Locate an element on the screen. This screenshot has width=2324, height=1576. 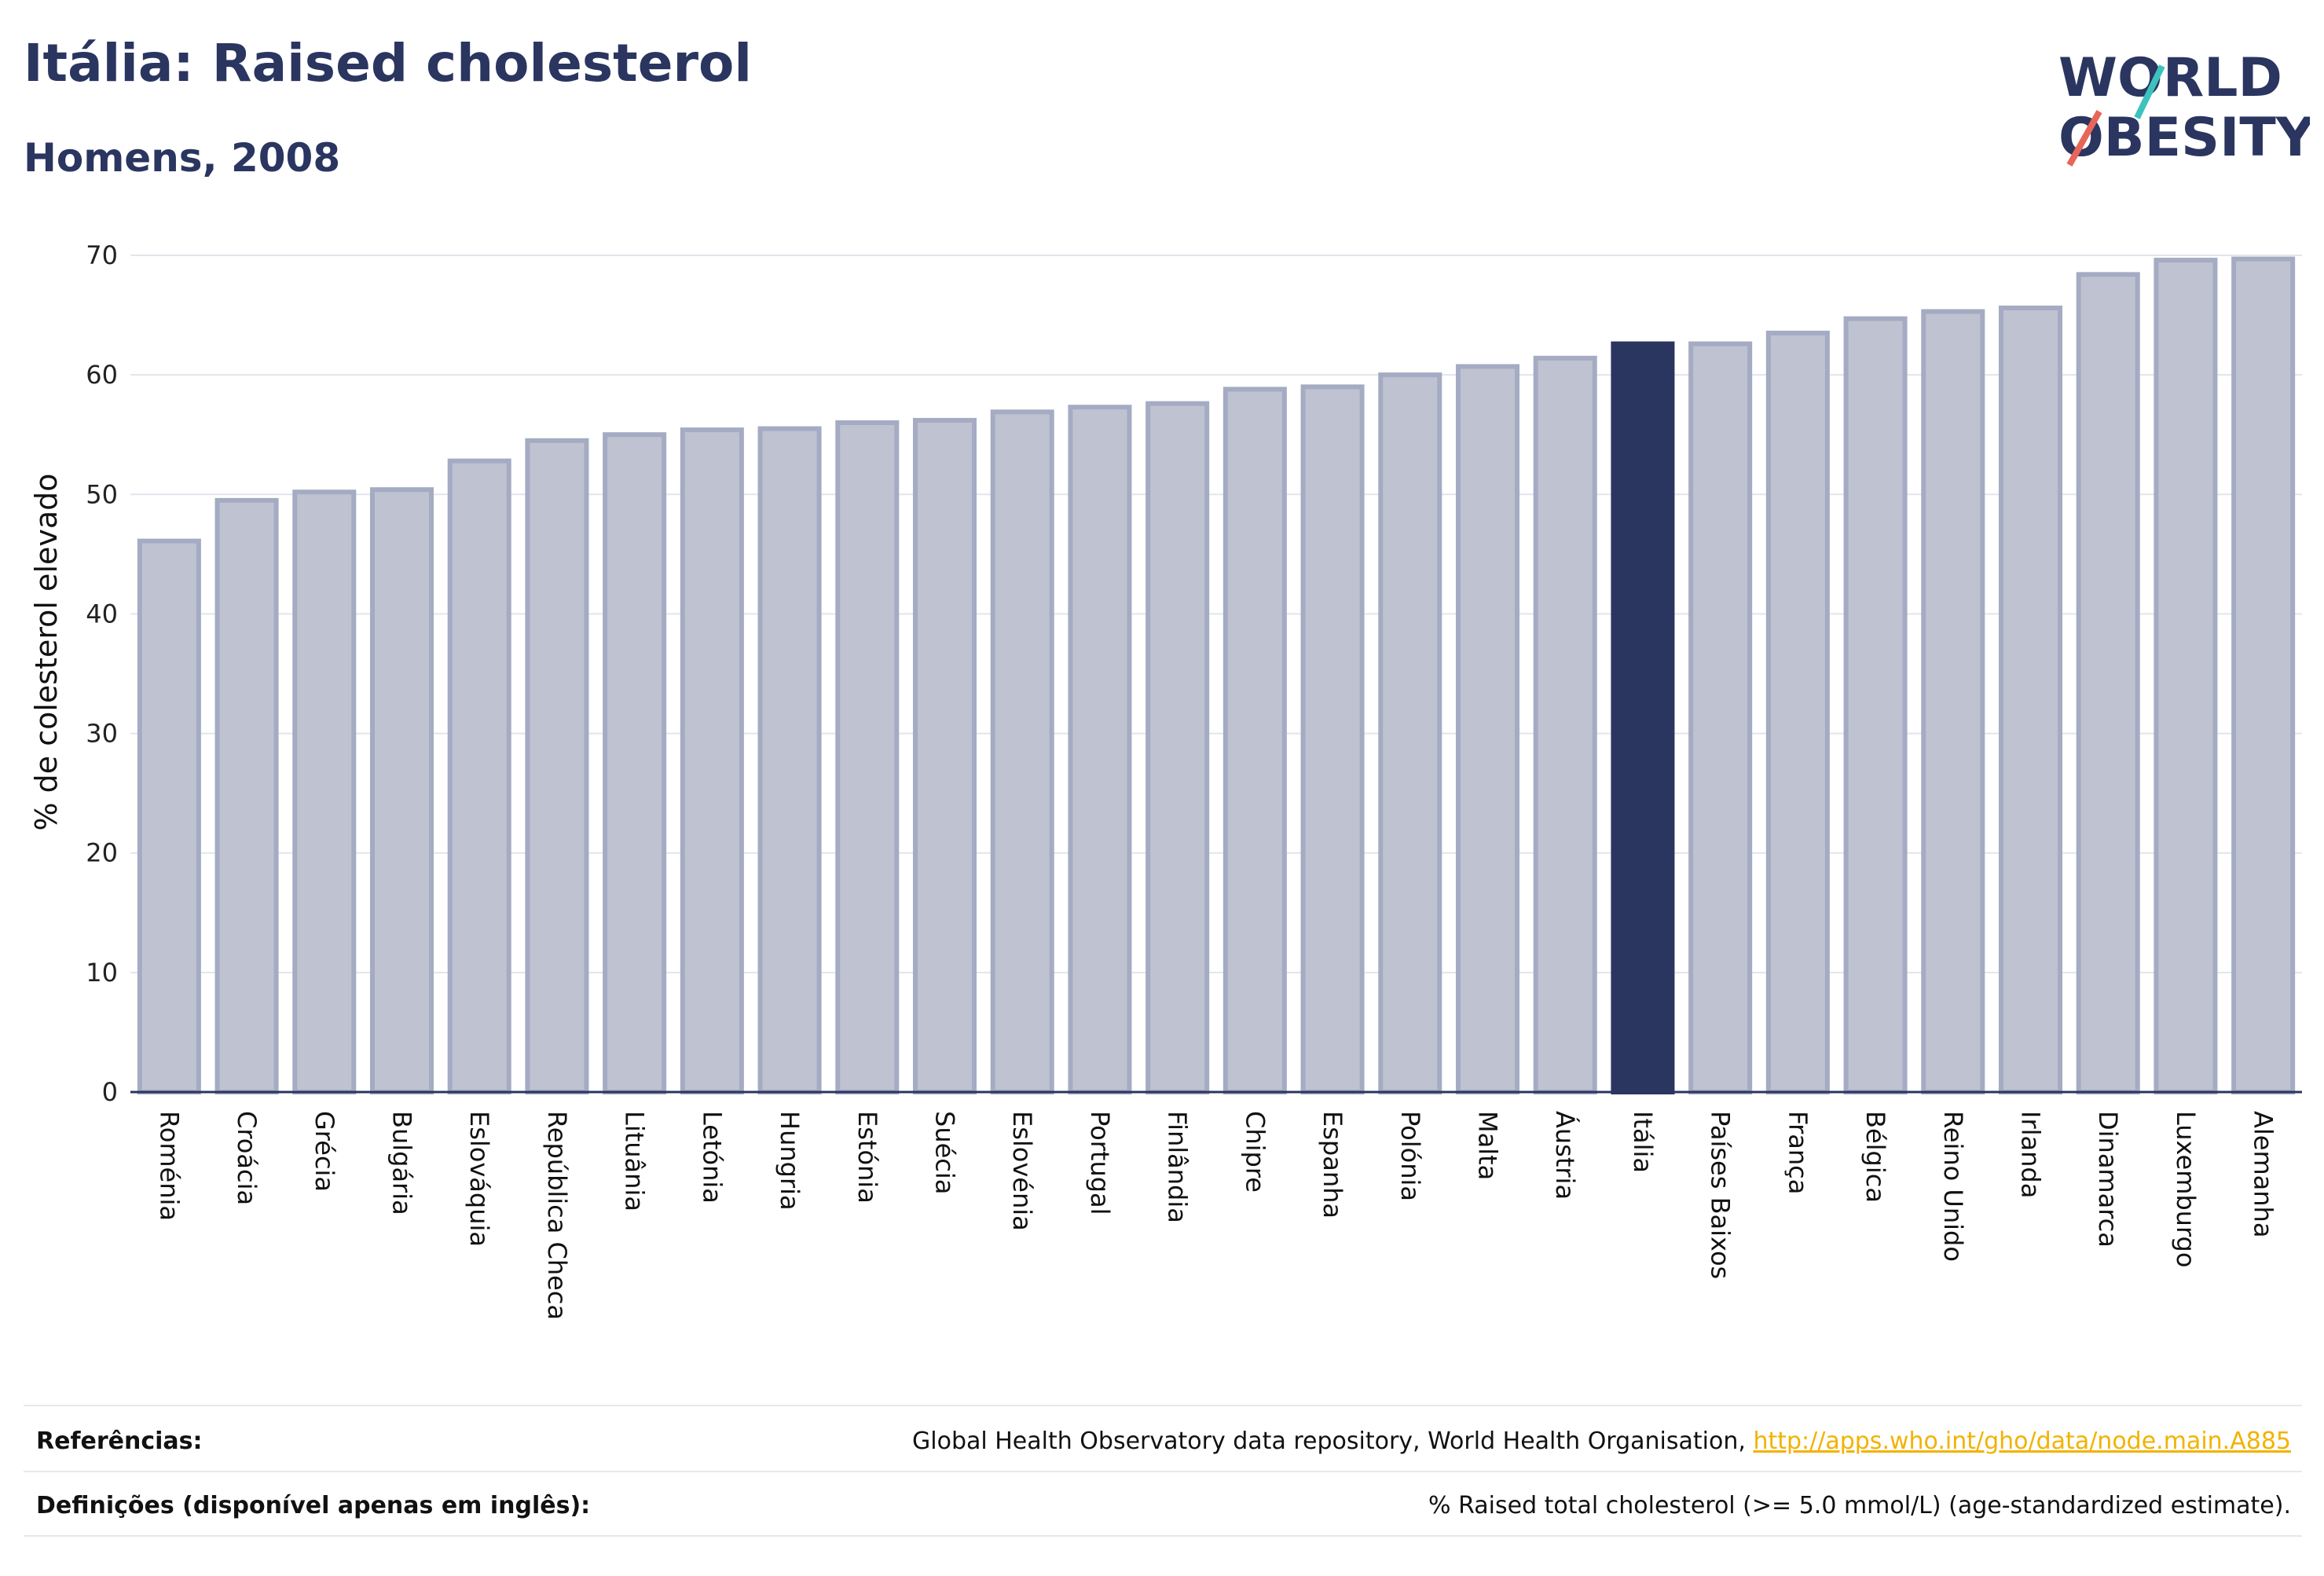
footer-divider-bottom is located at coordinates (1163, 1536).